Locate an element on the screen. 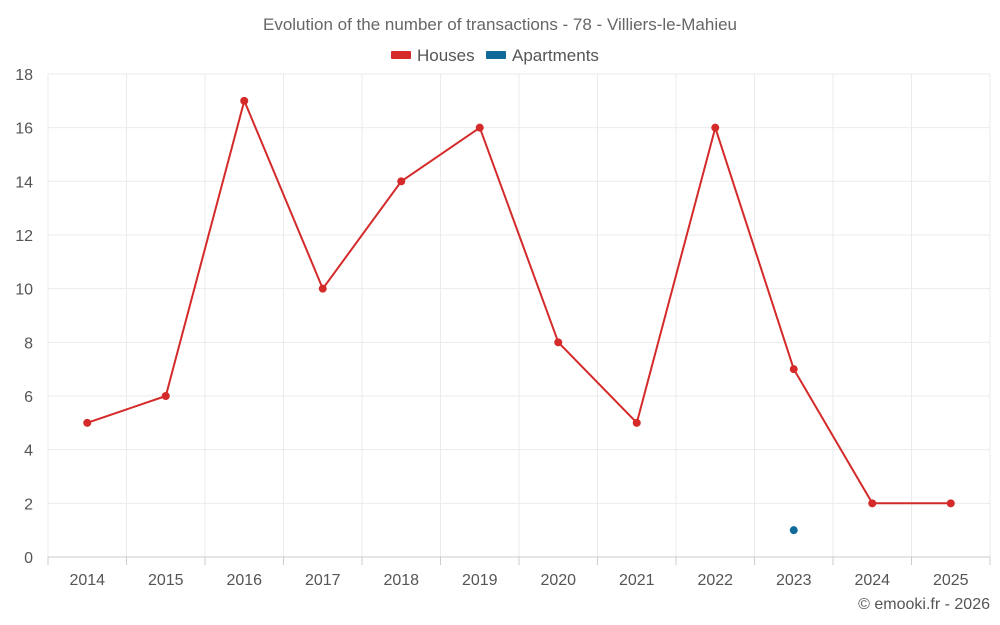 This screenshot has height=625, width=1000. legend-label-apartments: Apartments is located at coordinates (555, 55).